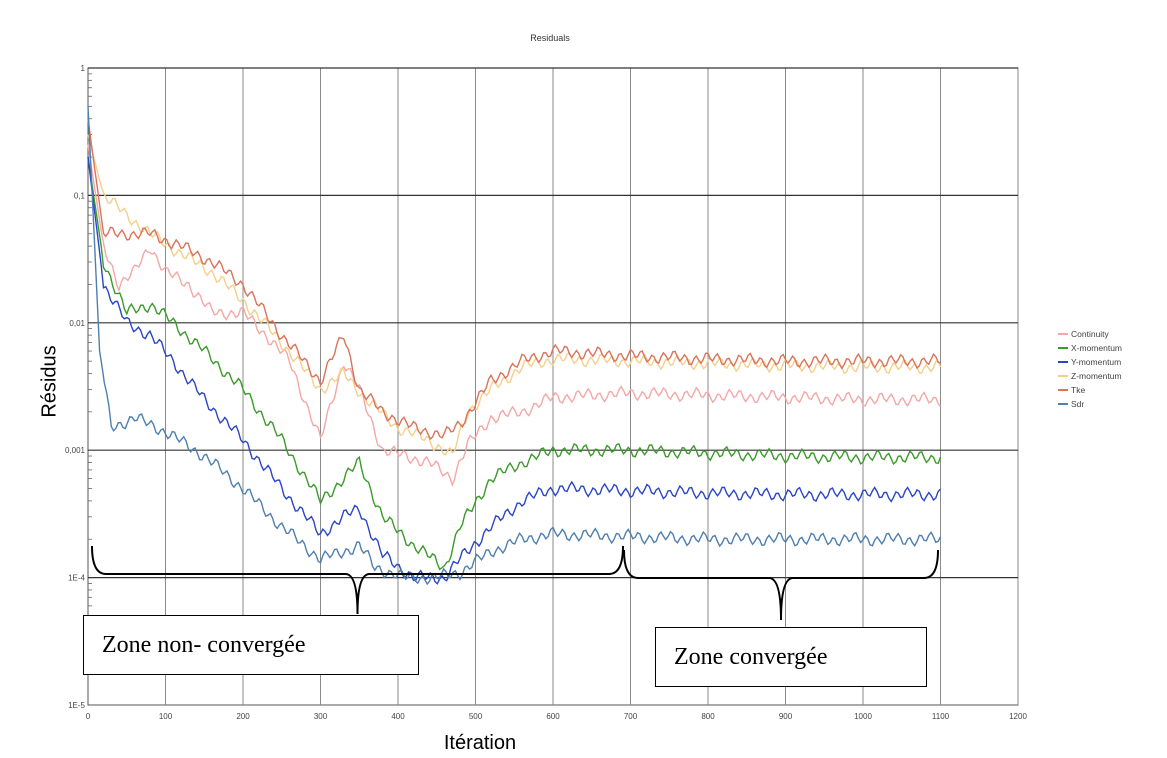 This screenshot has height=758, width=1167. What do you see at coordinates (553, 716) in the screenshot?
I see `x-tick-label: 600` at bounding box center [553, 716].